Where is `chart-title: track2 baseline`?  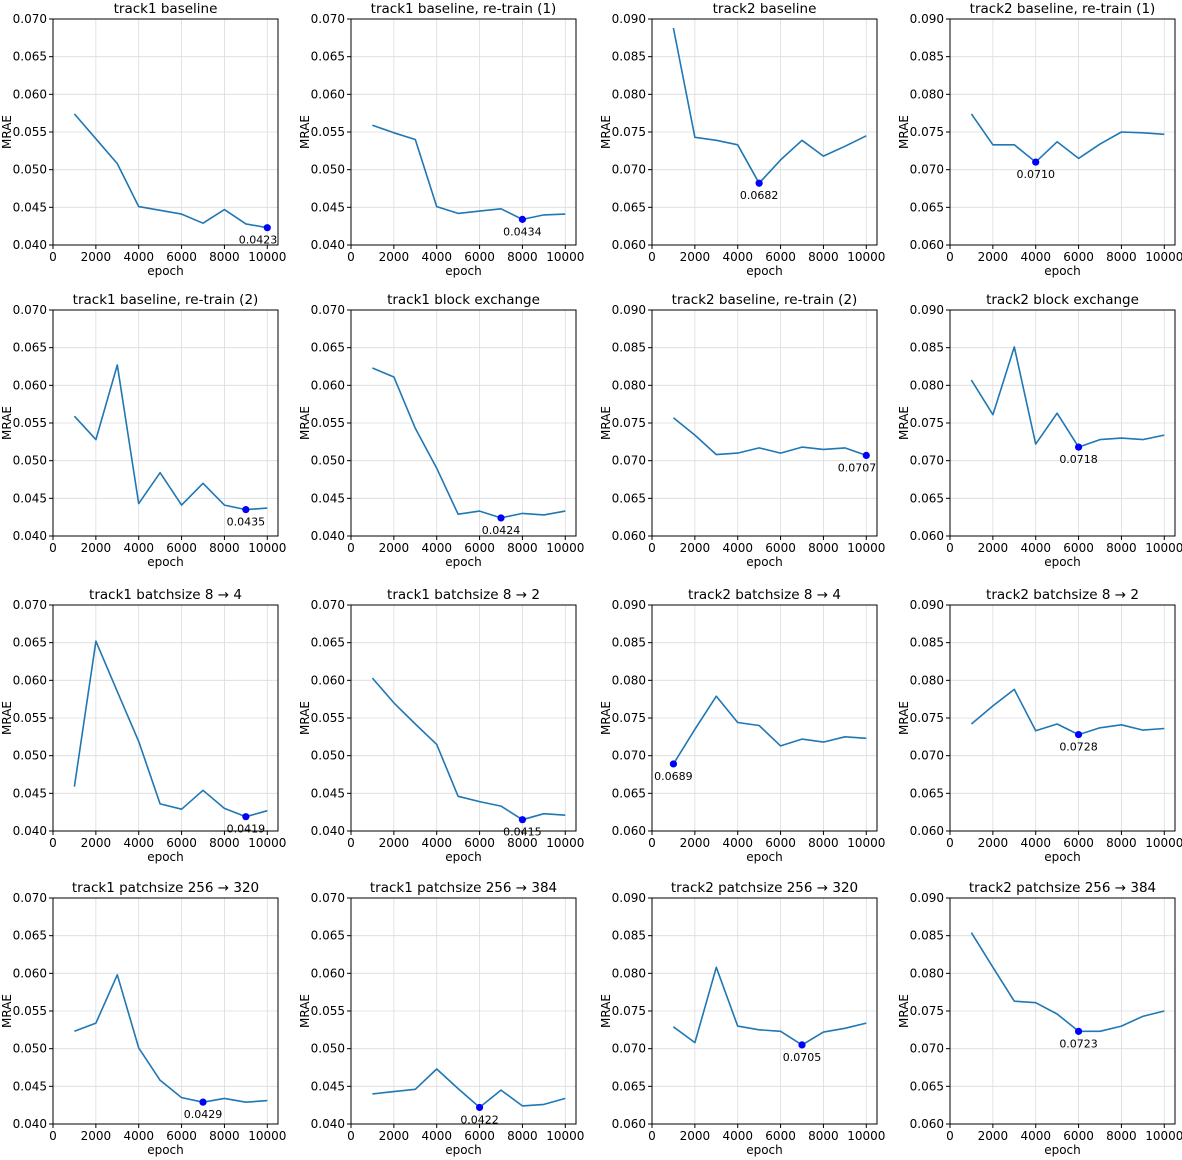 chart-title: track2 baseline is located at coordinates (765, 9).